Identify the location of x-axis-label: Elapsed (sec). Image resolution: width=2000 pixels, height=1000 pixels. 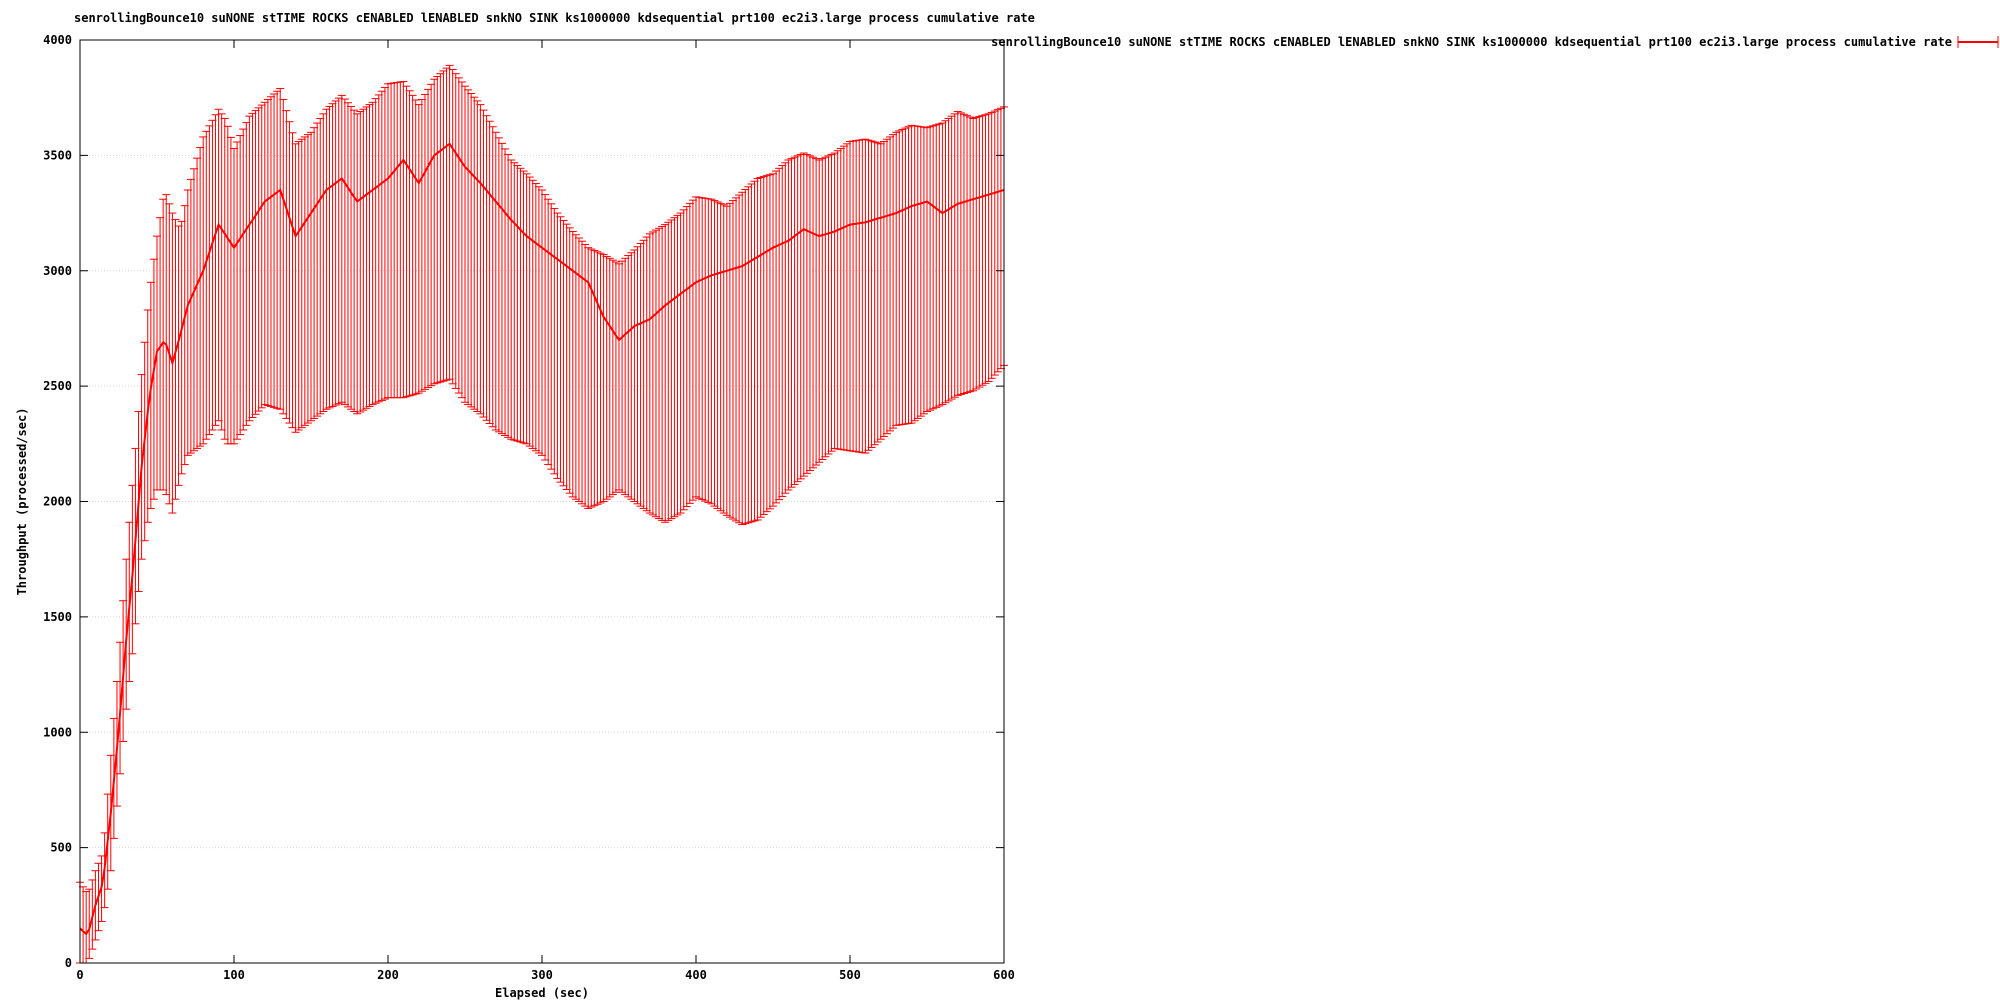
(542, 993).